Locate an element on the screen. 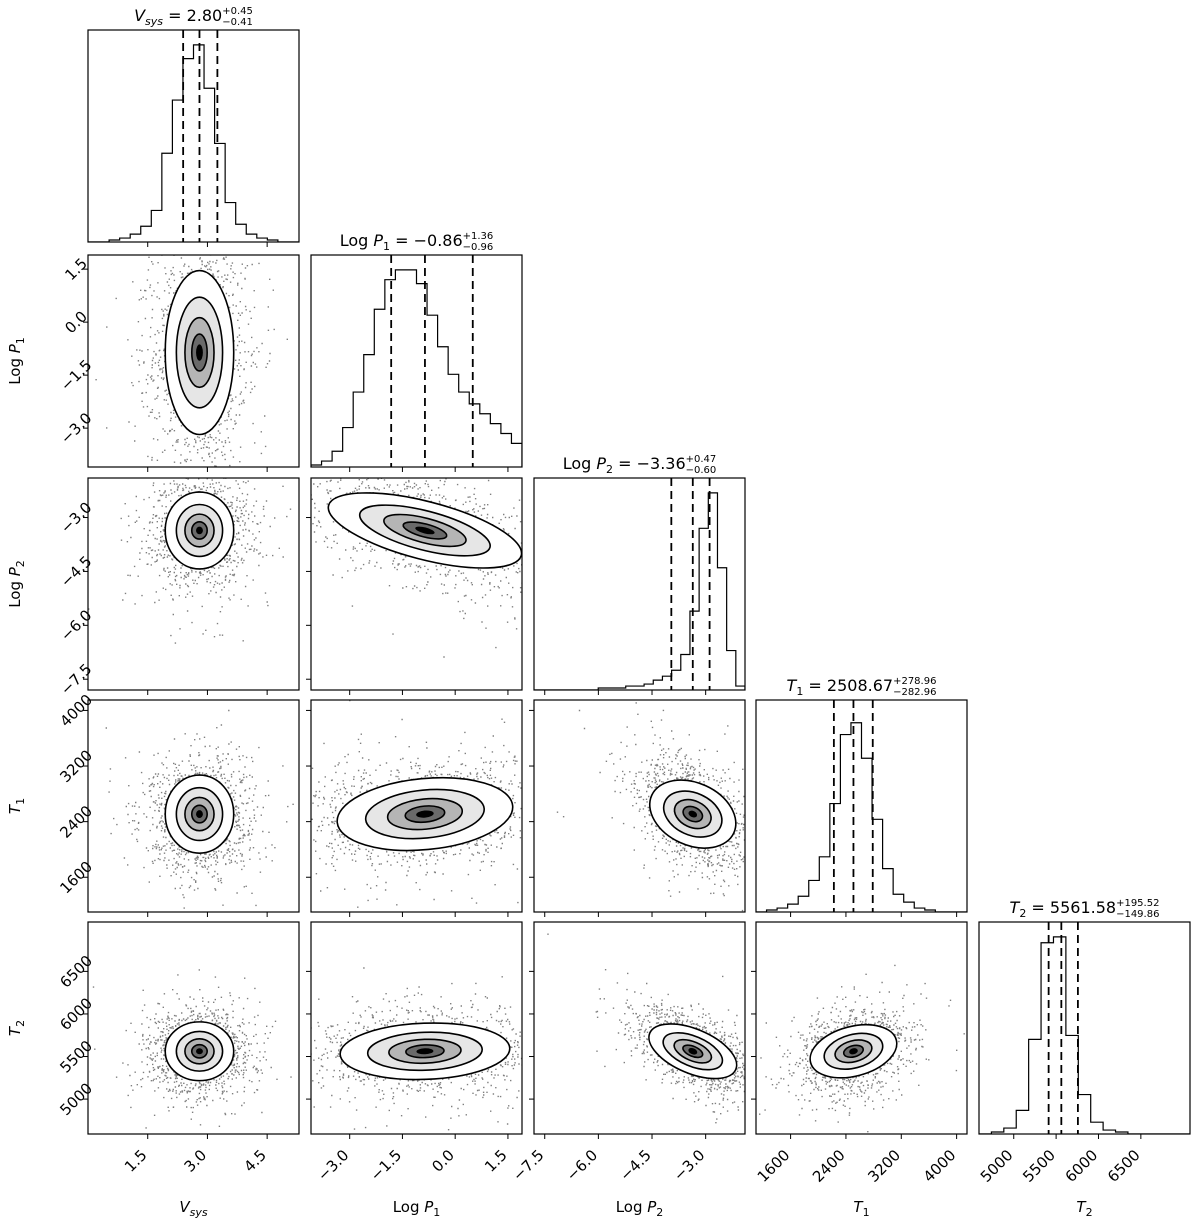 Image resolution: width=1200 pixels, height=1227 pixels. density-t2-logp1 is located at coordinates (416, 1049).